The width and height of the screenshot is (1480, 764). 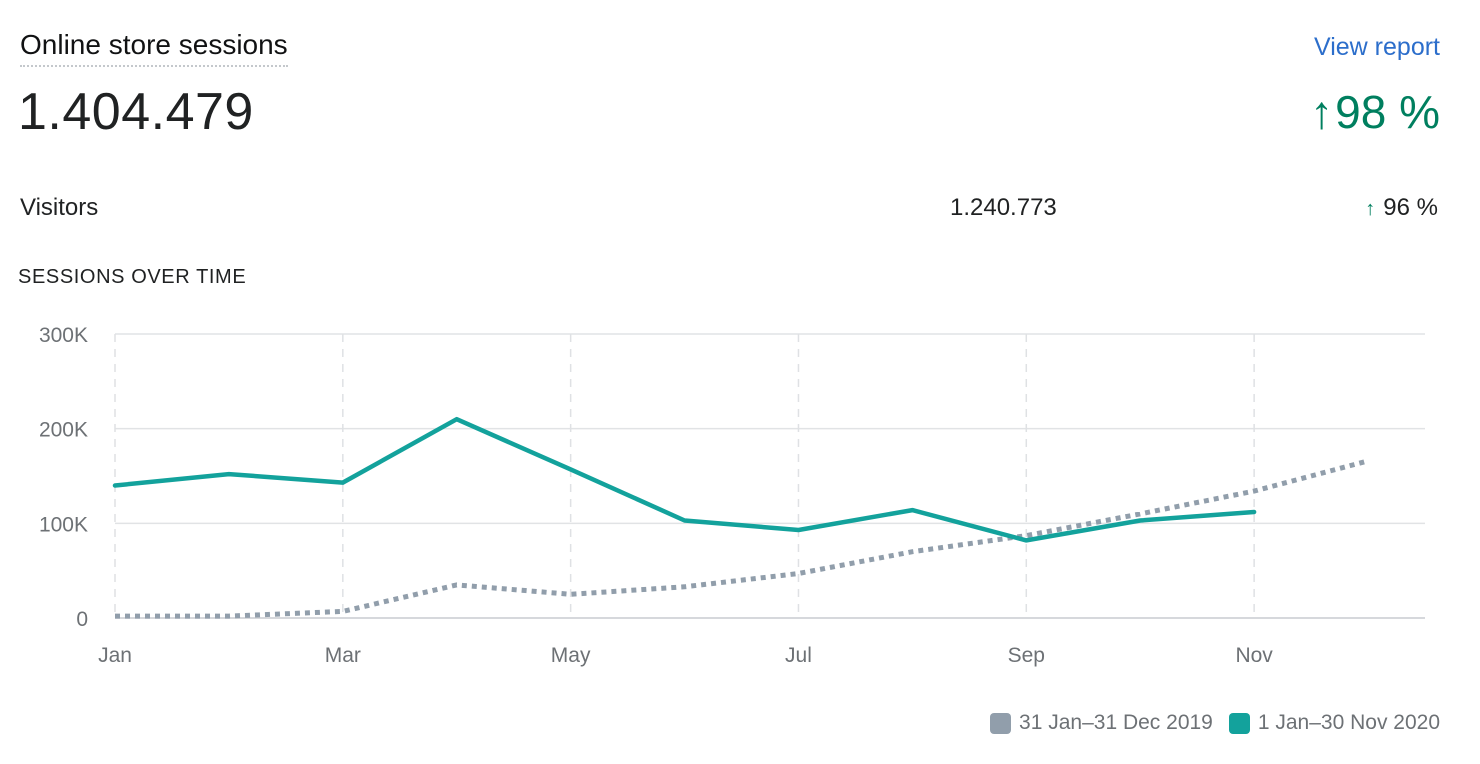 I want to click on legend-item-previous: 31 Jan–31 Dec 2019, so click(x=1101, y=723).